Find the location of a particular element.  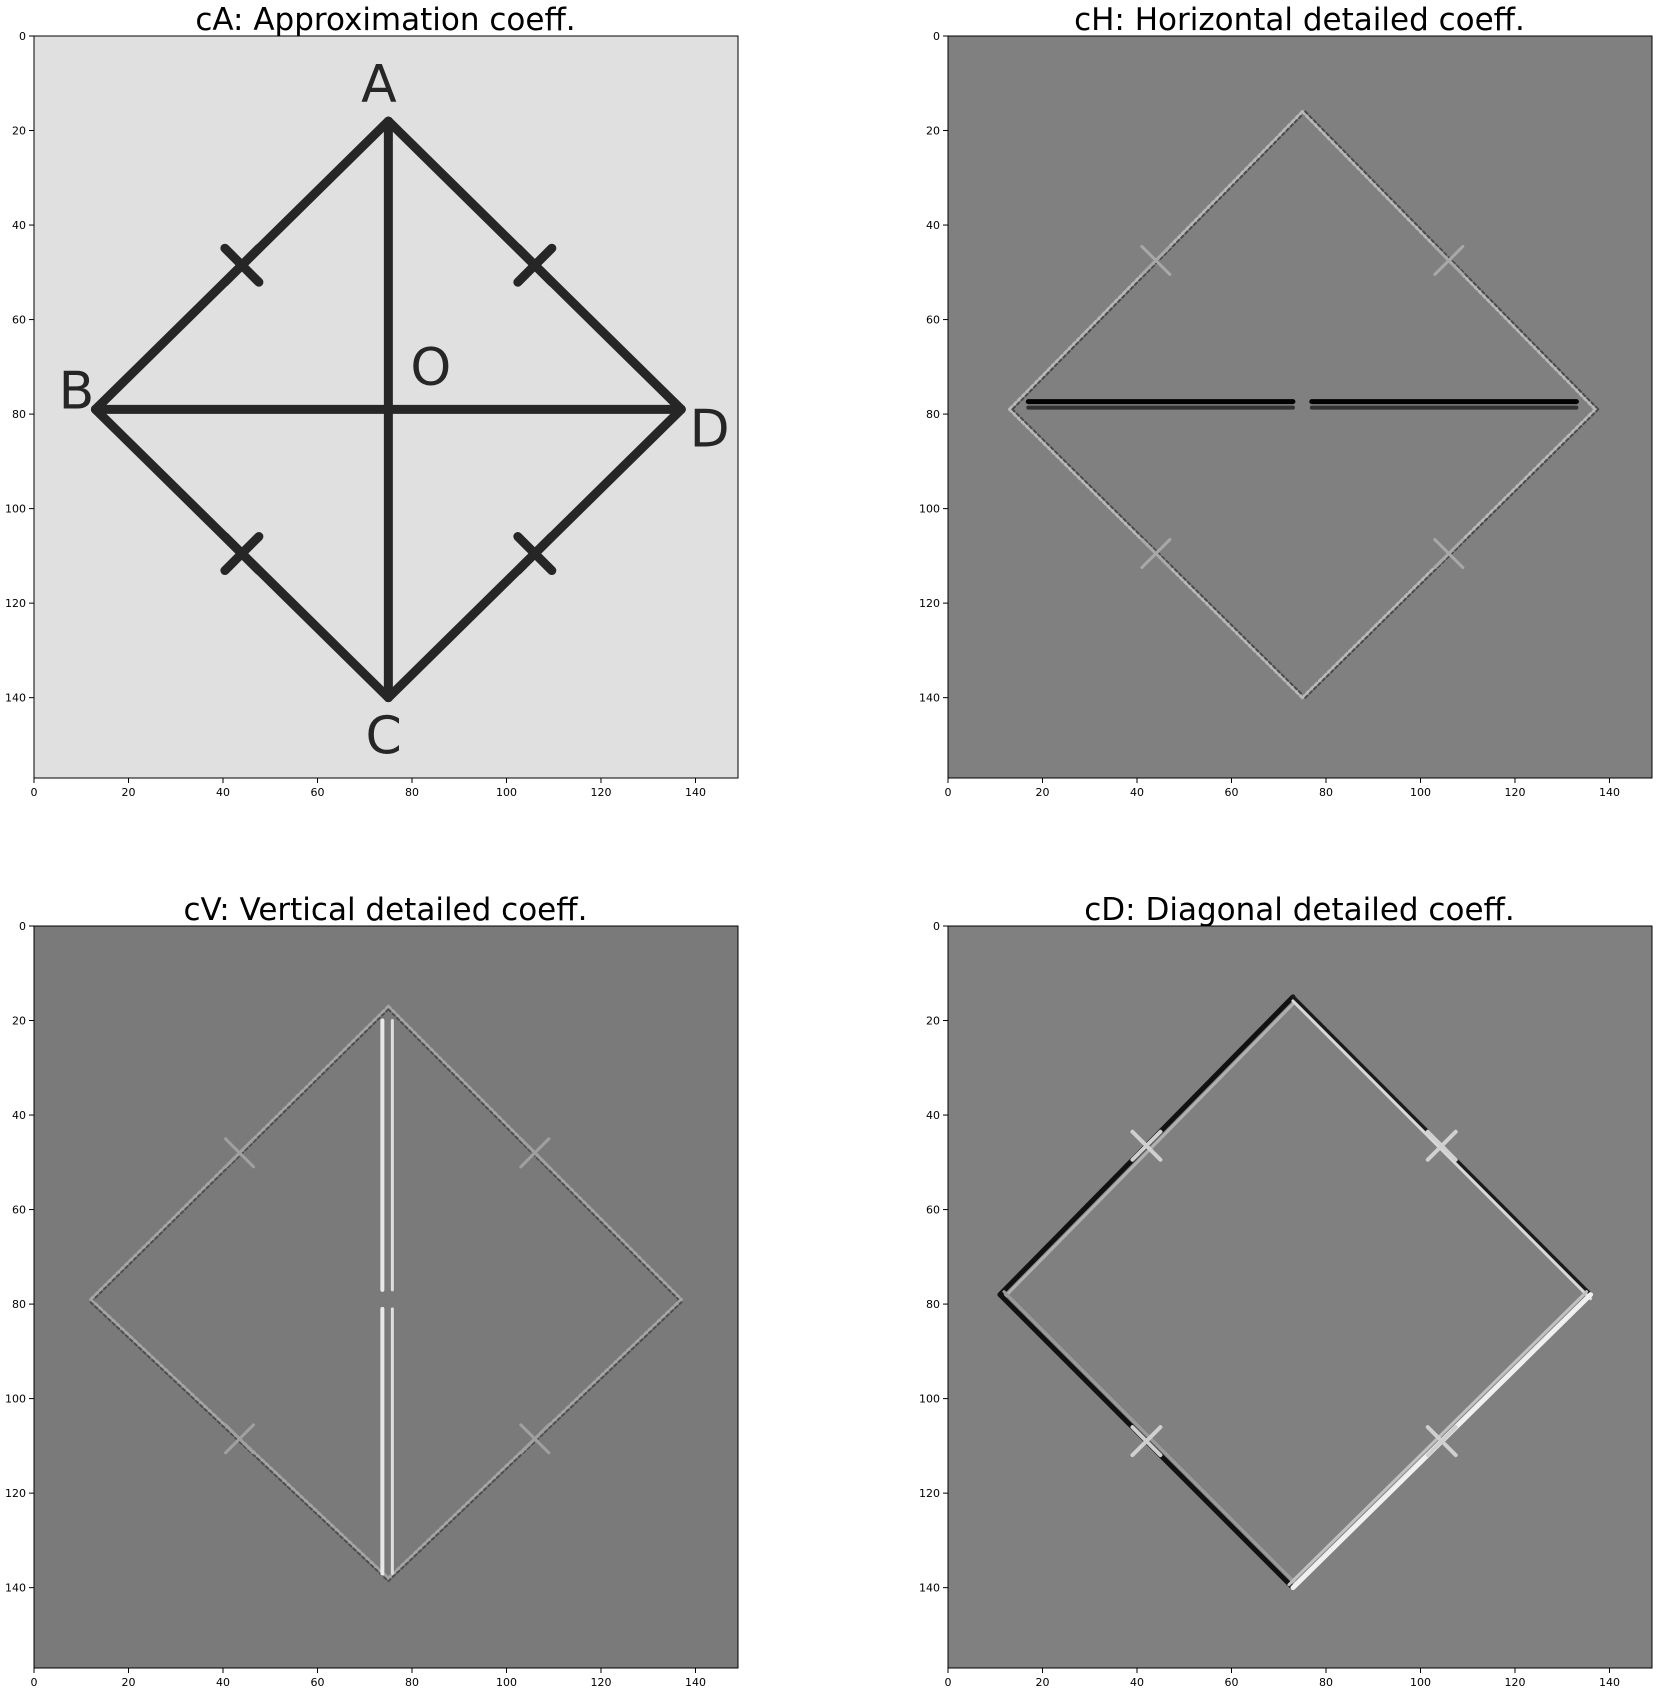

vertex-label-b: B is located at coordinates (77, 391).